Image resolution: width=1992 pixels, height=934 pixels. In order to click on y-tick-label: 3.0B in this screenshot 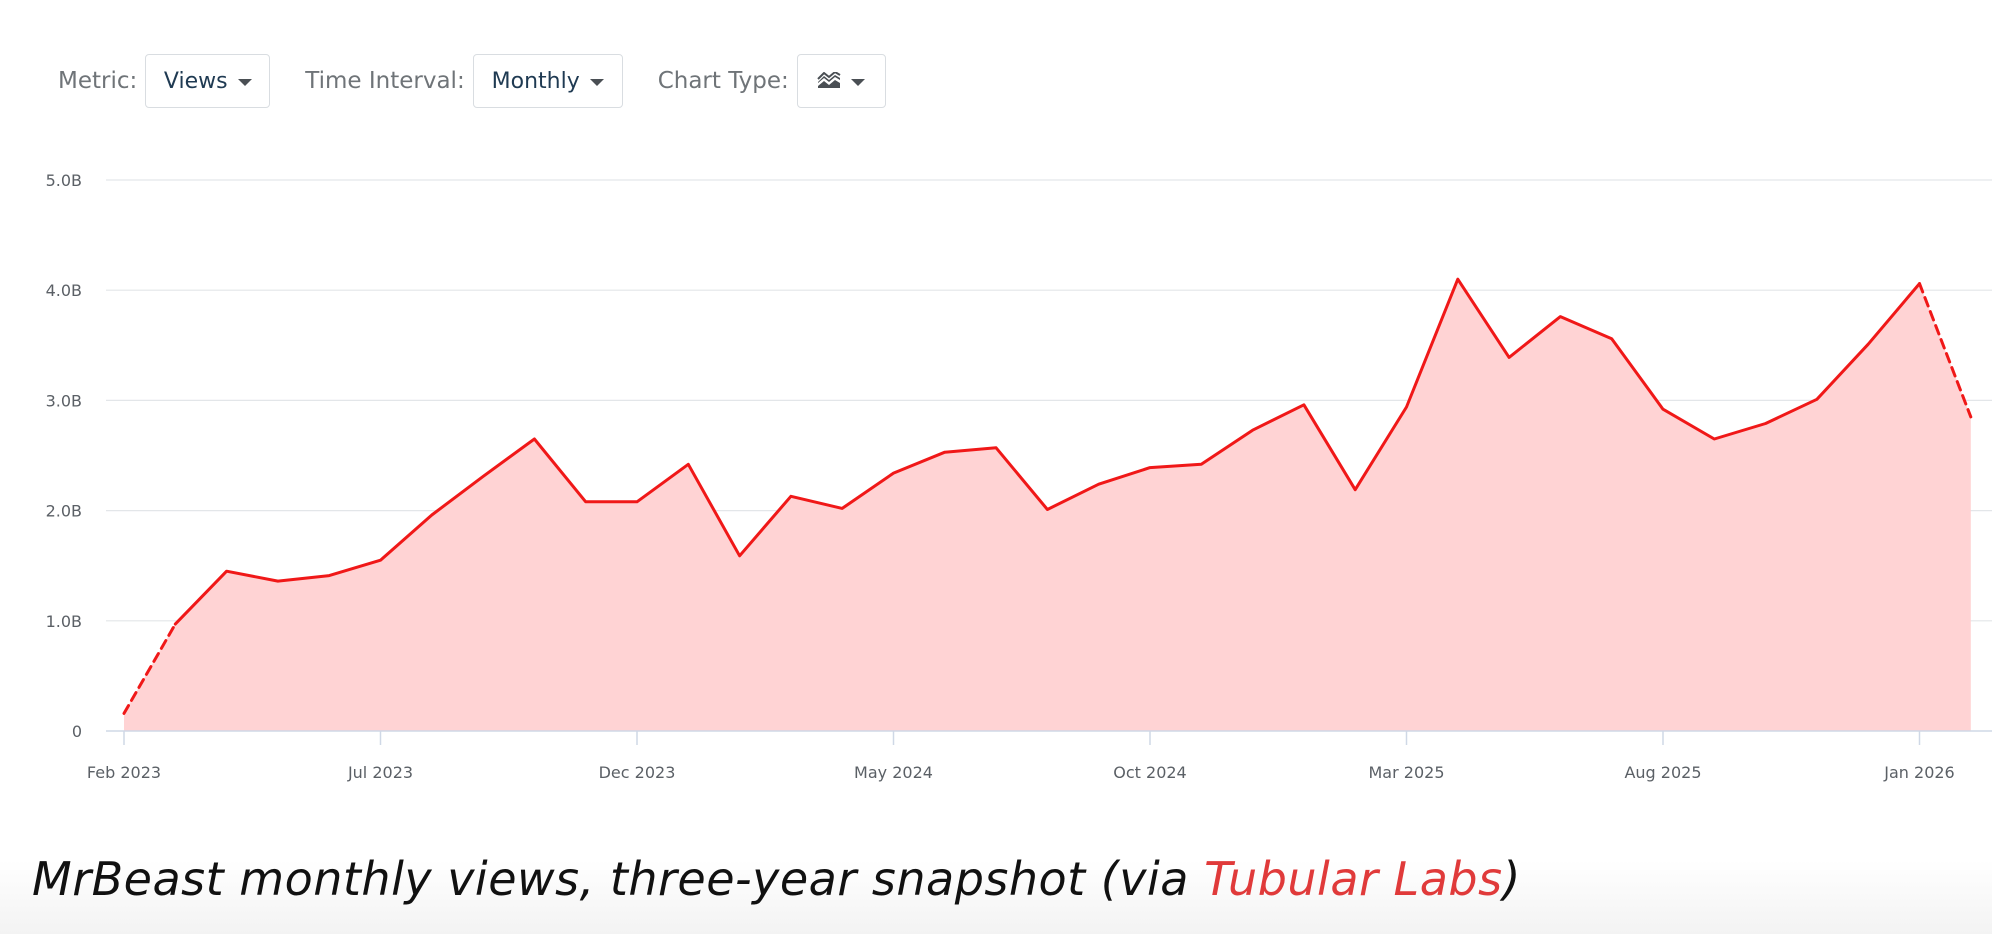, I will do `click(64, 400)`.